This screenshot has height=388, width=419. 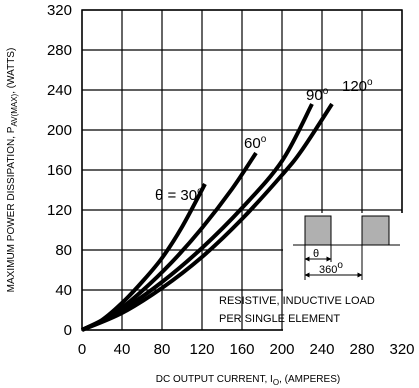 I want to click on series-label-120: 120o, so click(x=357, y=86).